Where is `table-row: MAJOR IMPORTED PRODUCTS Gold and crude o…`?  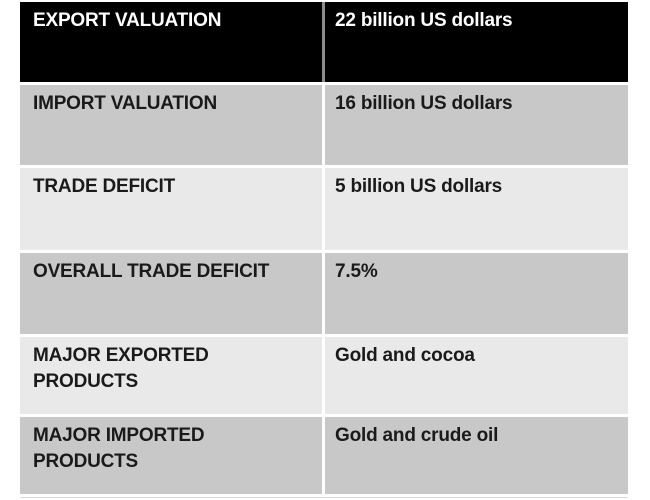
table-row: MAJOR IMPORTED PRODUCTS Gold and crude o… is located at coordinates (324, 455).